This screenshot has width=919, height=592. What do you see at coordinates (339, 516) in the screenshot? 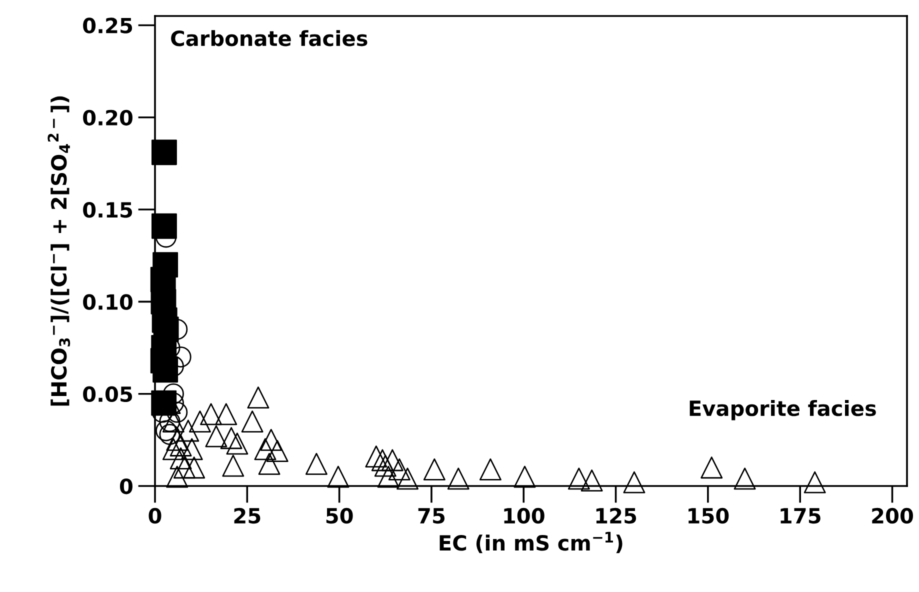
I see `x-tick-label: 50` at bounding box center [339, 516].